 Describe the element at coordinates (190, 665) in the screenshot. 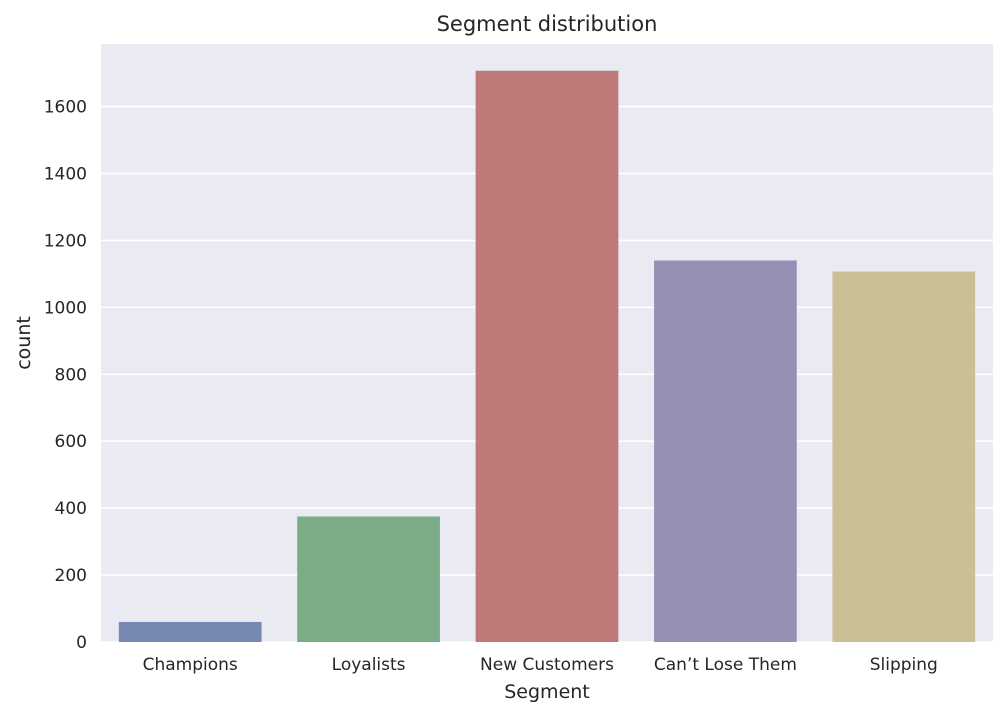

I see `x-tick-label: Champions` at that location.